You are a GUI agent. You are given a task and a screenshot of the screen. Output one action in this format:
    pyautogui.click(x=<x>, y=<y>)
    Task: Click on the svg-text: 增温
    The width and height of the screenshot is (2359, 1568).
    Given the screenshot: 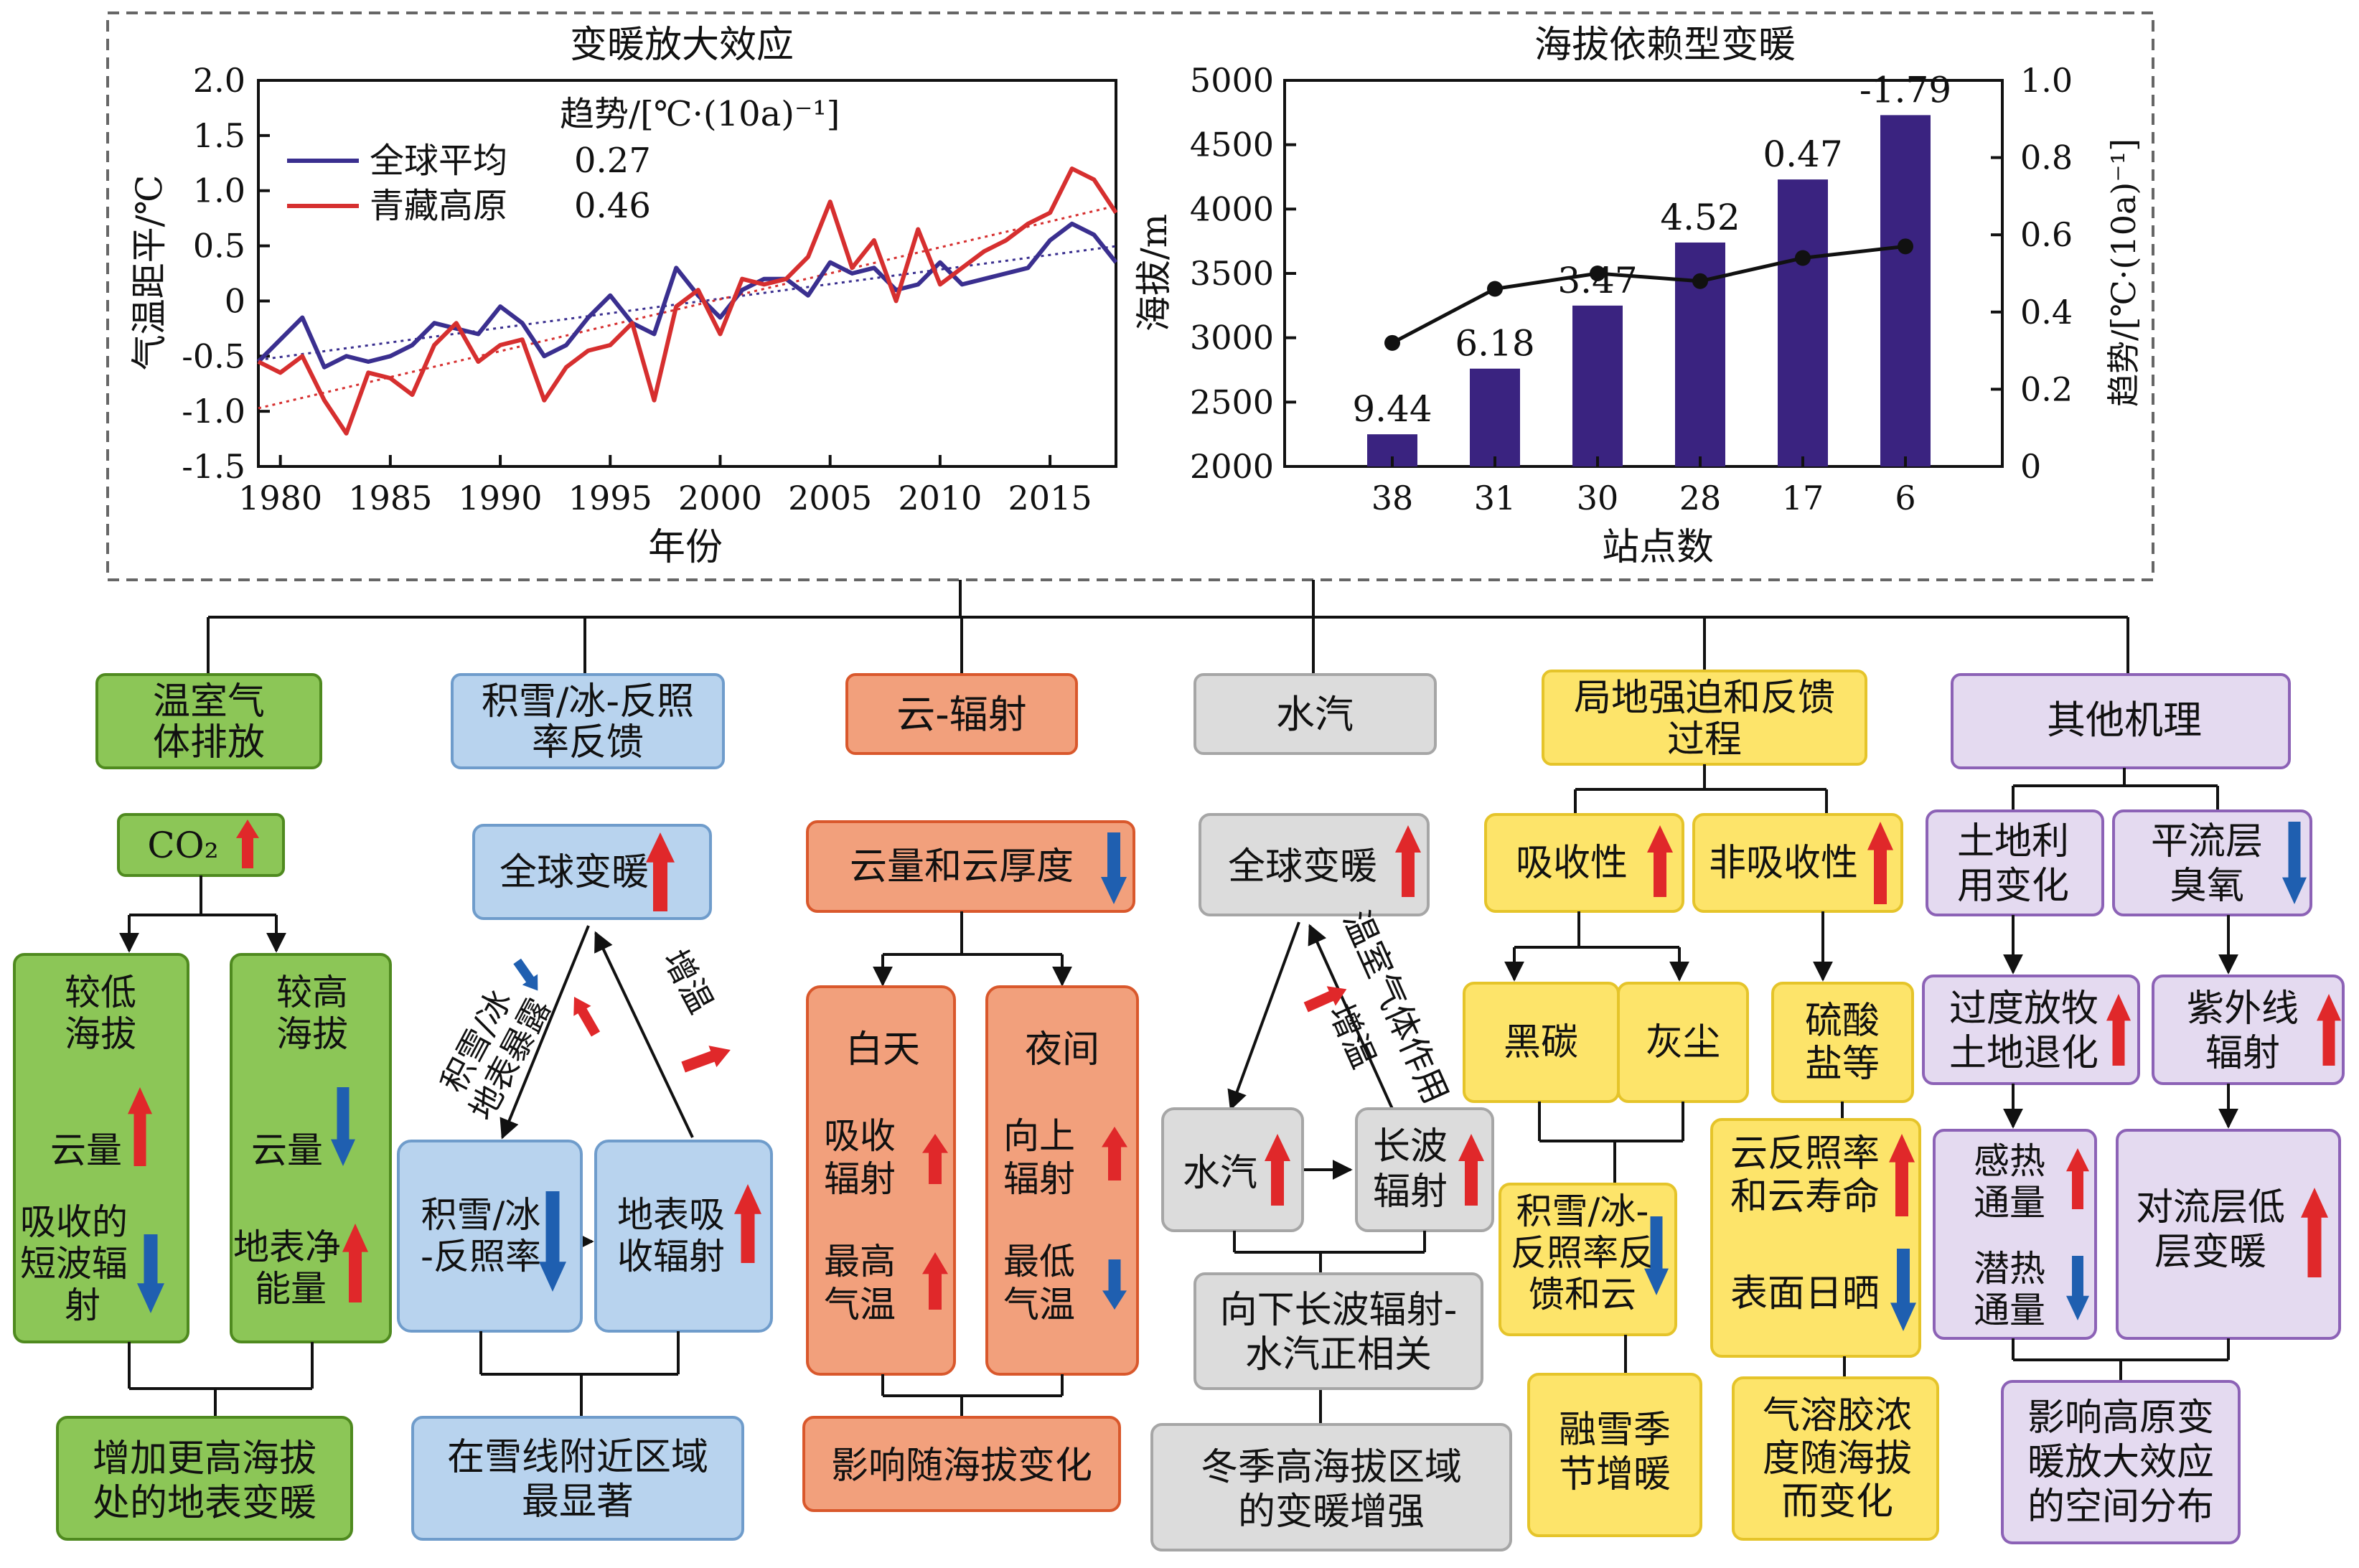 What is the action you would take?
    pyautogui.click(x=688, y=981)
    